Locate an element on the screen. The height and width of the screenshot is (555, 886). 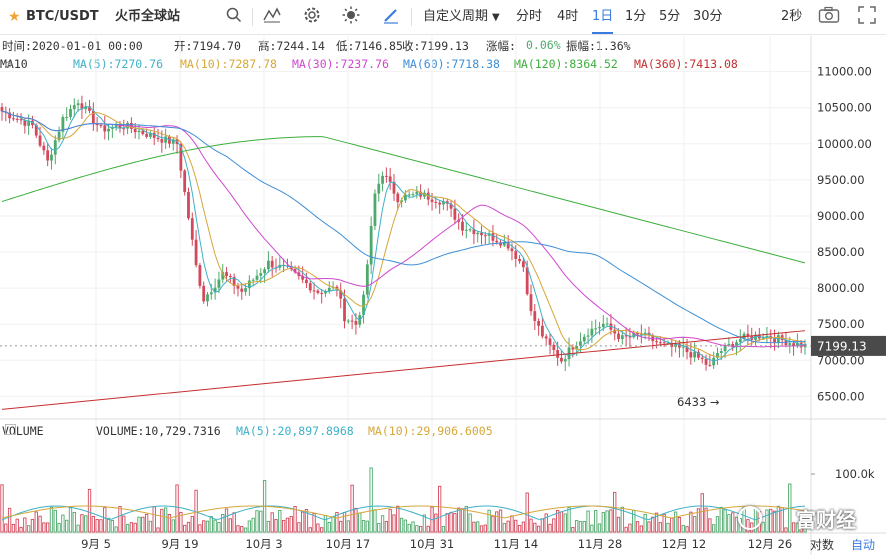
interval-tab-30m: 30分 is located at coordinates (708, 16).